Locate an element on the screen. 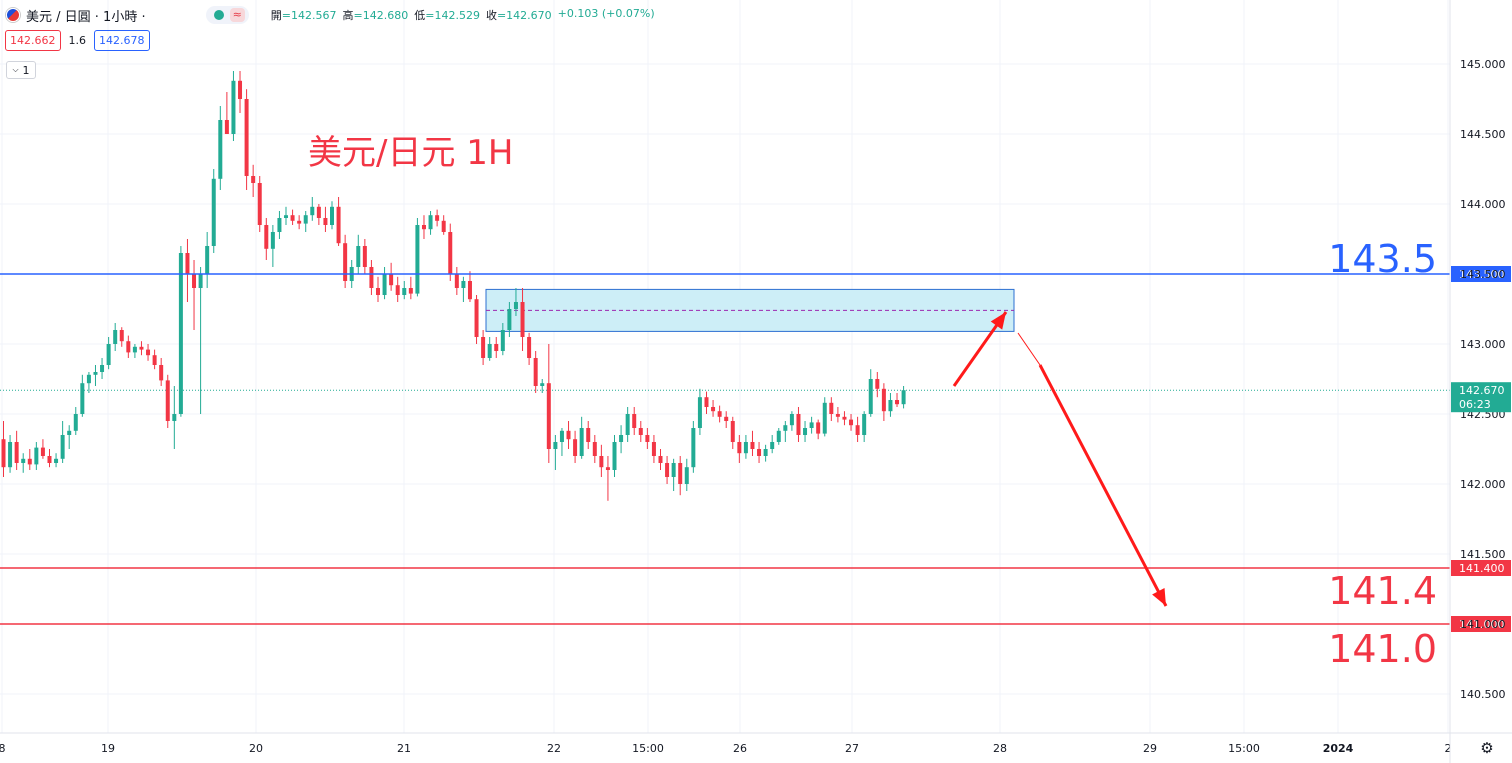 This screenshot has height=763, width=1512. sell-button: 142.662 is located at coordinates (33, 40).